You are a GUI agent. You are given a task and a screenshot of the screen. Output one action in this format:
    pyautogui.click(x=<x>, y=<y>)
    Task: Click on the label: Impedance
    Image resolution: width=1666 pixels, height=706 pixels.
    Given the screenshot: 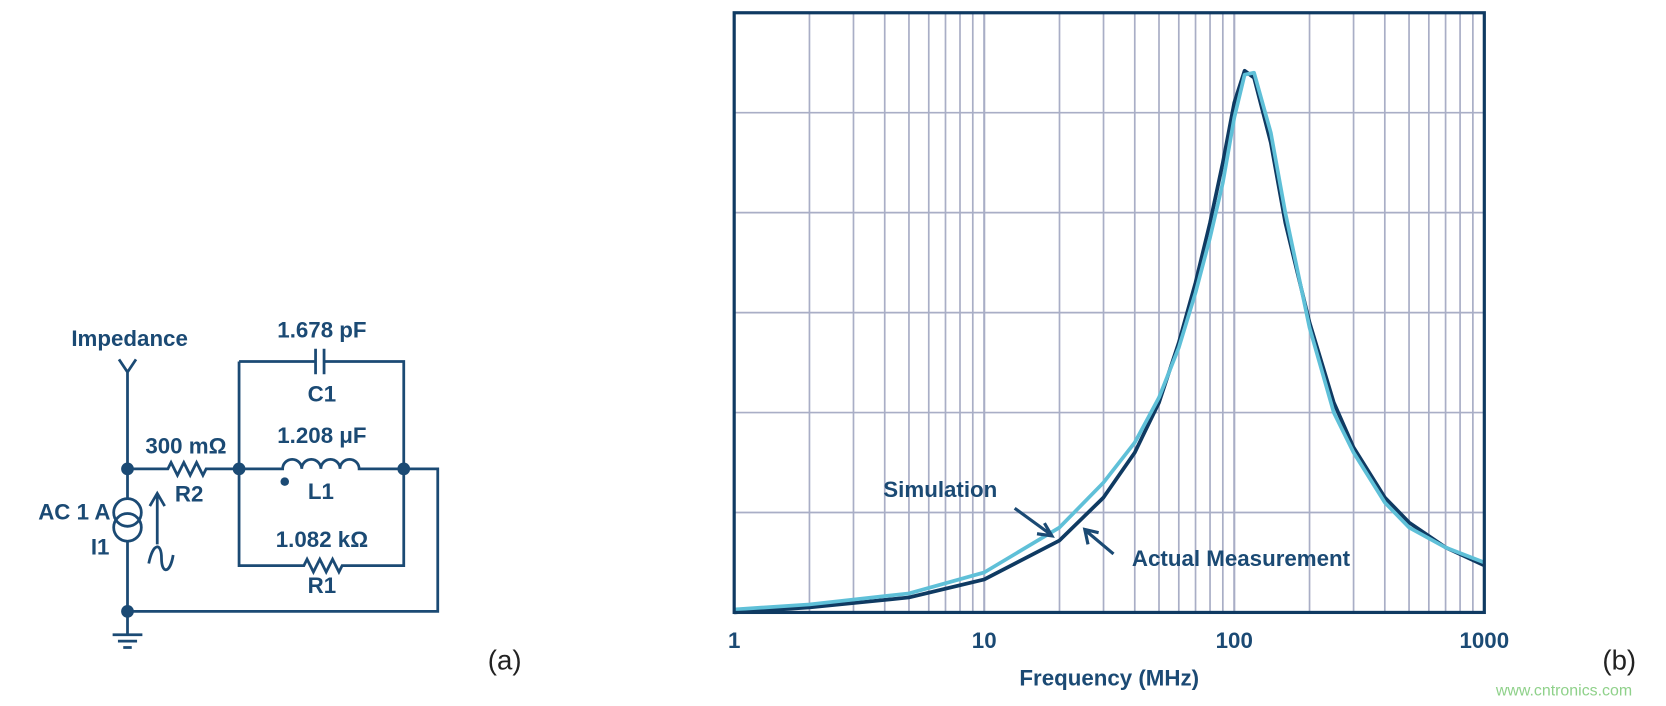 What is the action you would take?
    pyautogui.click(x=129, y=338)
    